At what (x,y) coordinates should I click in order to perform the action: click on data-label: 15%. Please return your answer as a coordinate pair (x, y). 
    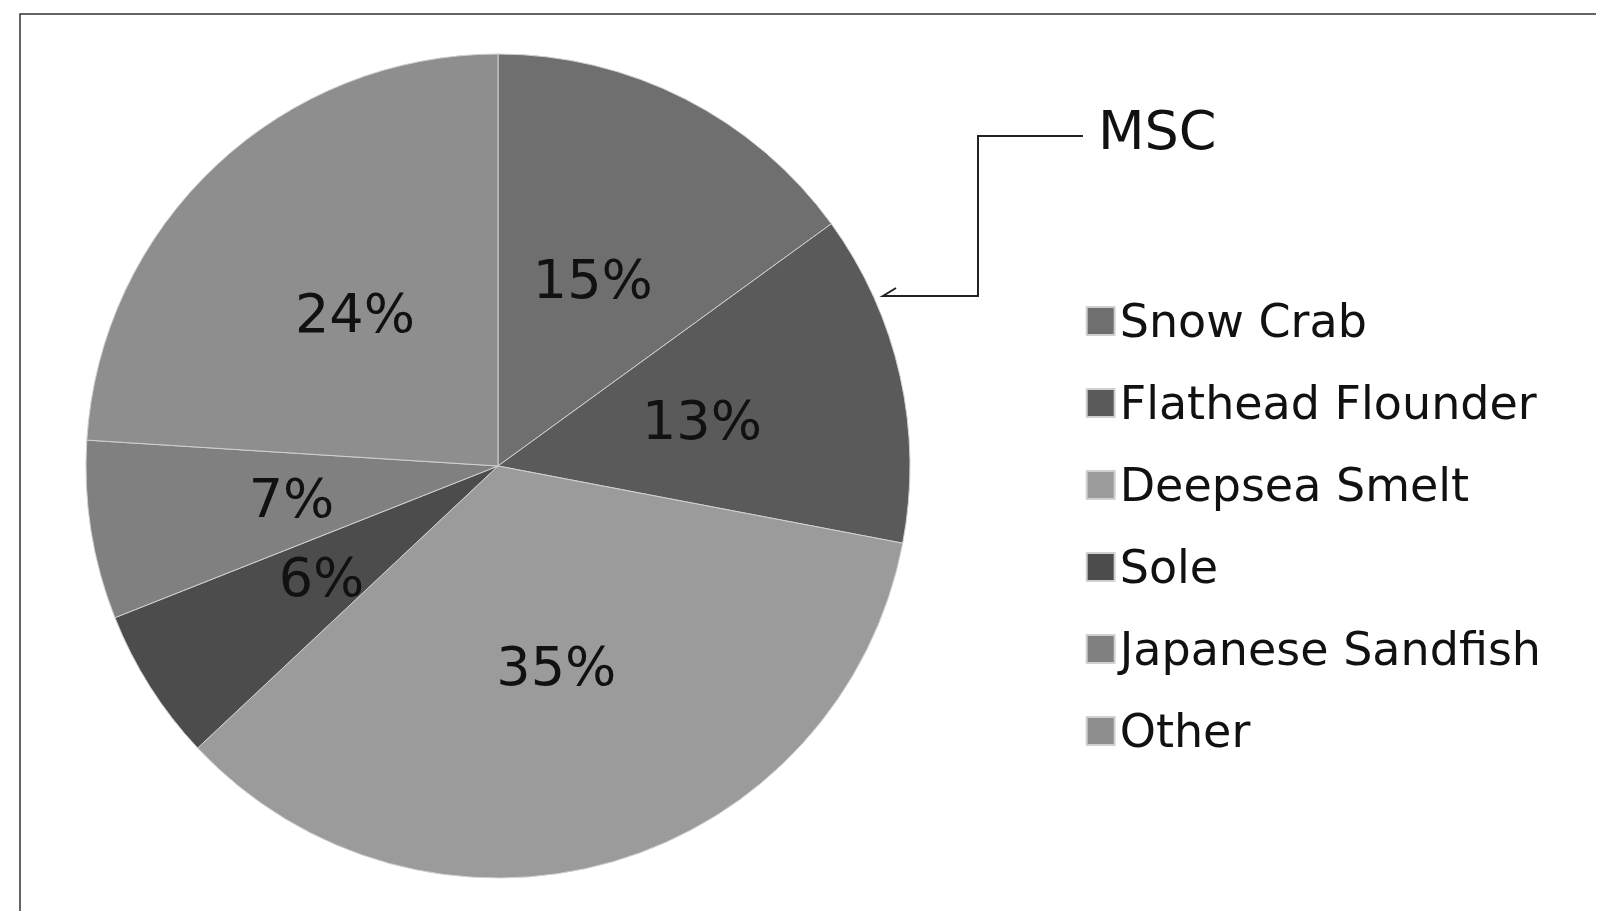
    Looking at the image, I should click on (592, 280).